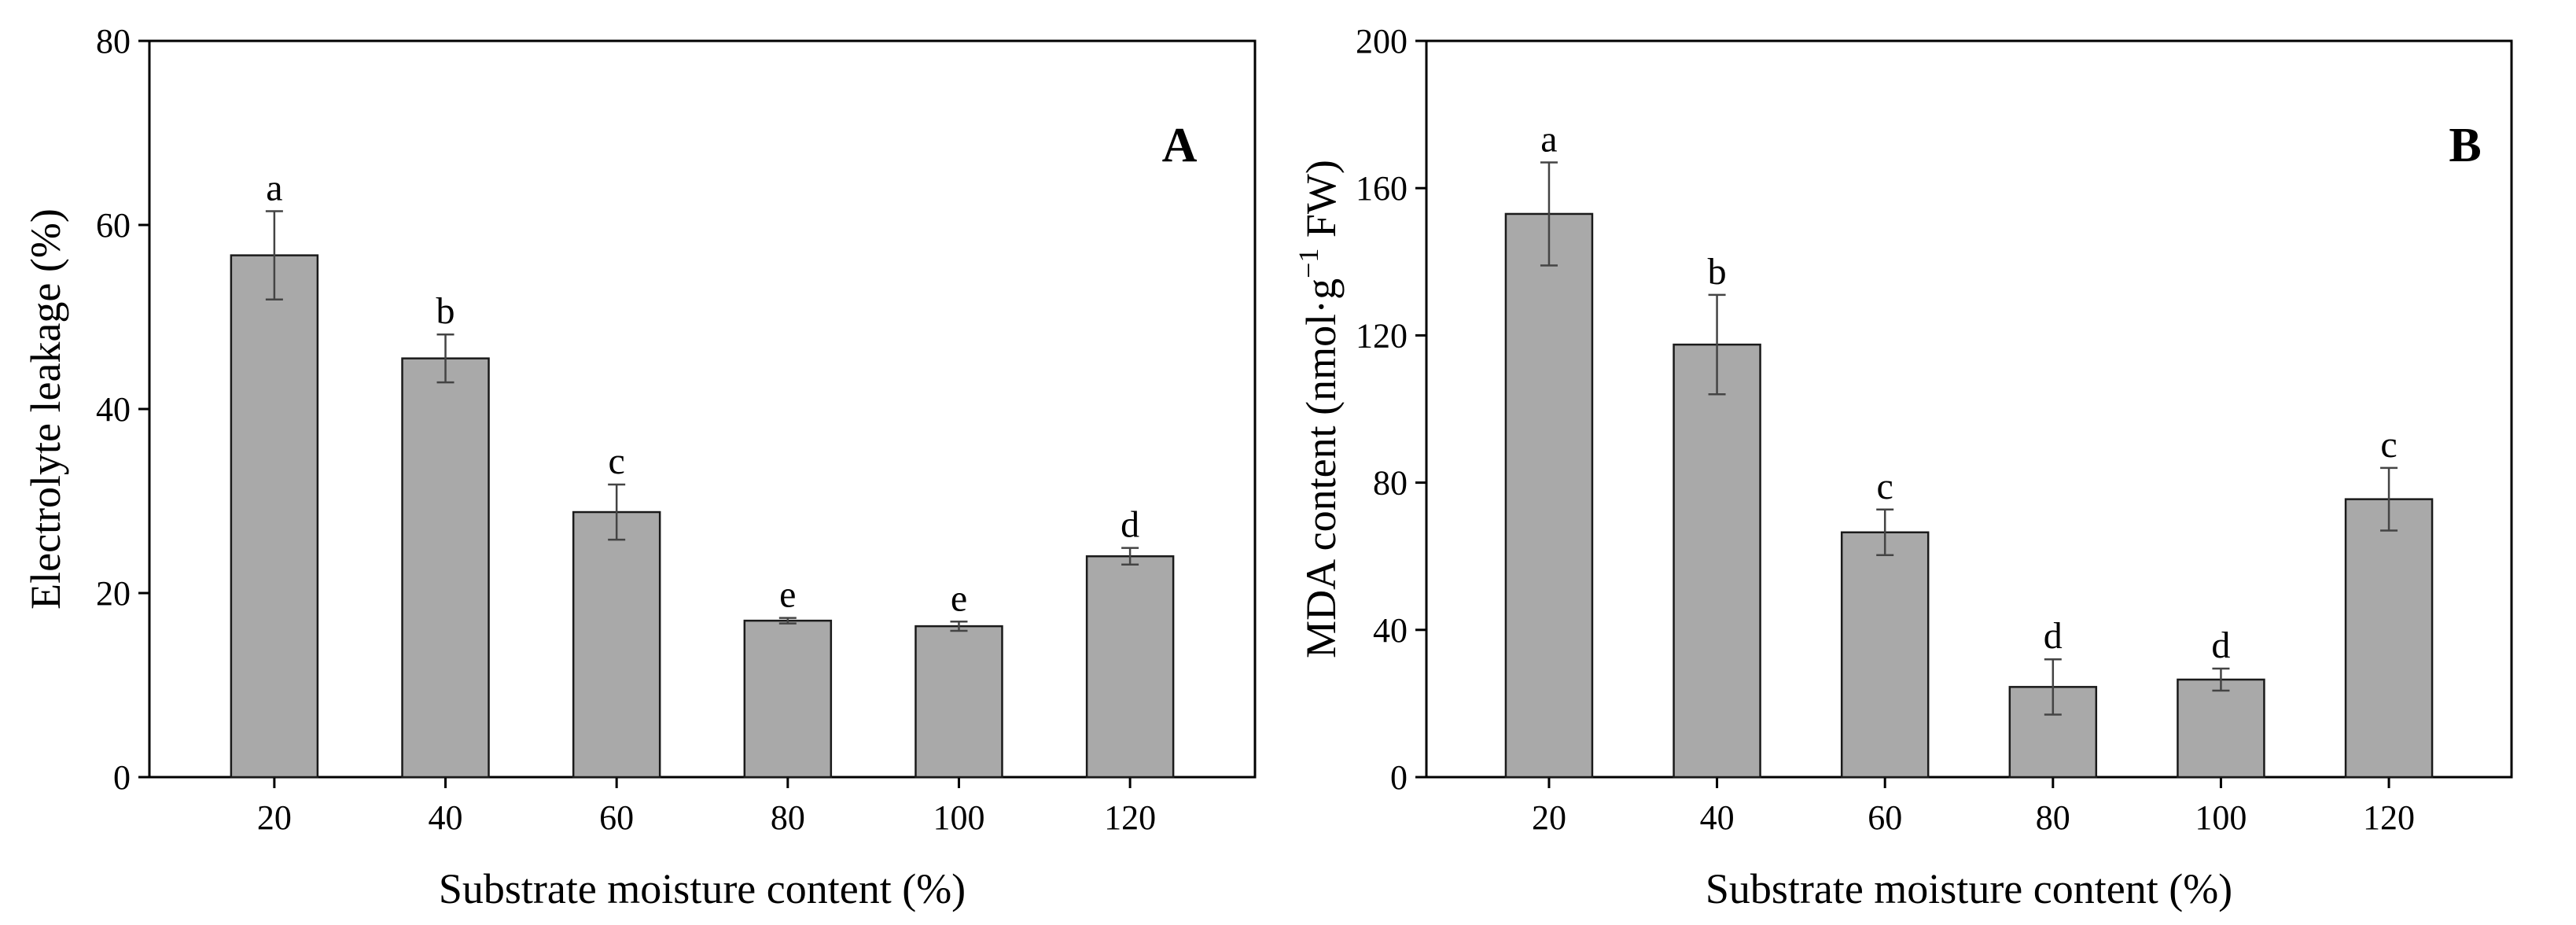  What do you see at coordinates (114, 225) in the screenshot?
I see `y-tick-label: 60` at bounding box center [114, 225].